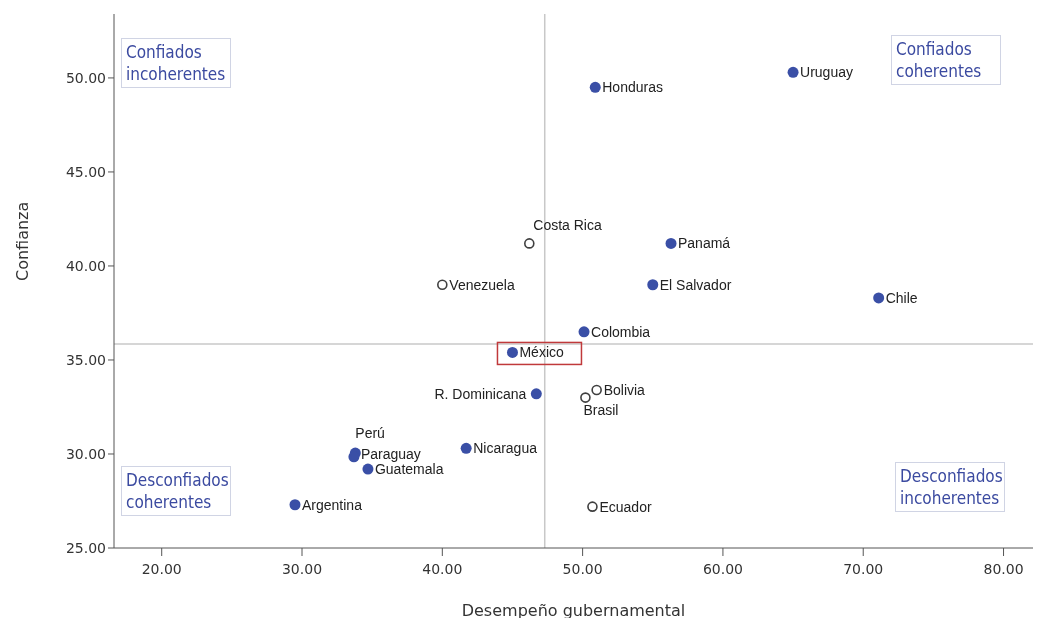 The width and height of the screenshot is (1041, 625). Describe the element at coordinates (332, 504) in the screenshot. I see `annotation: Argentina` at that location.